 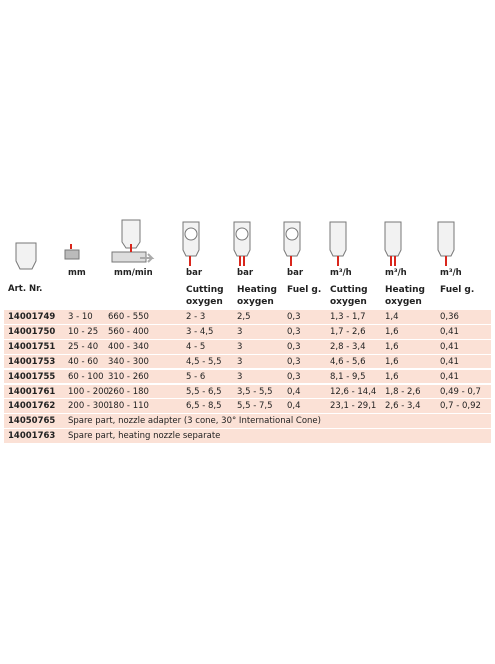 What do you see at coordinates (348, 317) in the screenshot?
I see `cell: 1,3 - 1,7` at bounding box center [348, 317].